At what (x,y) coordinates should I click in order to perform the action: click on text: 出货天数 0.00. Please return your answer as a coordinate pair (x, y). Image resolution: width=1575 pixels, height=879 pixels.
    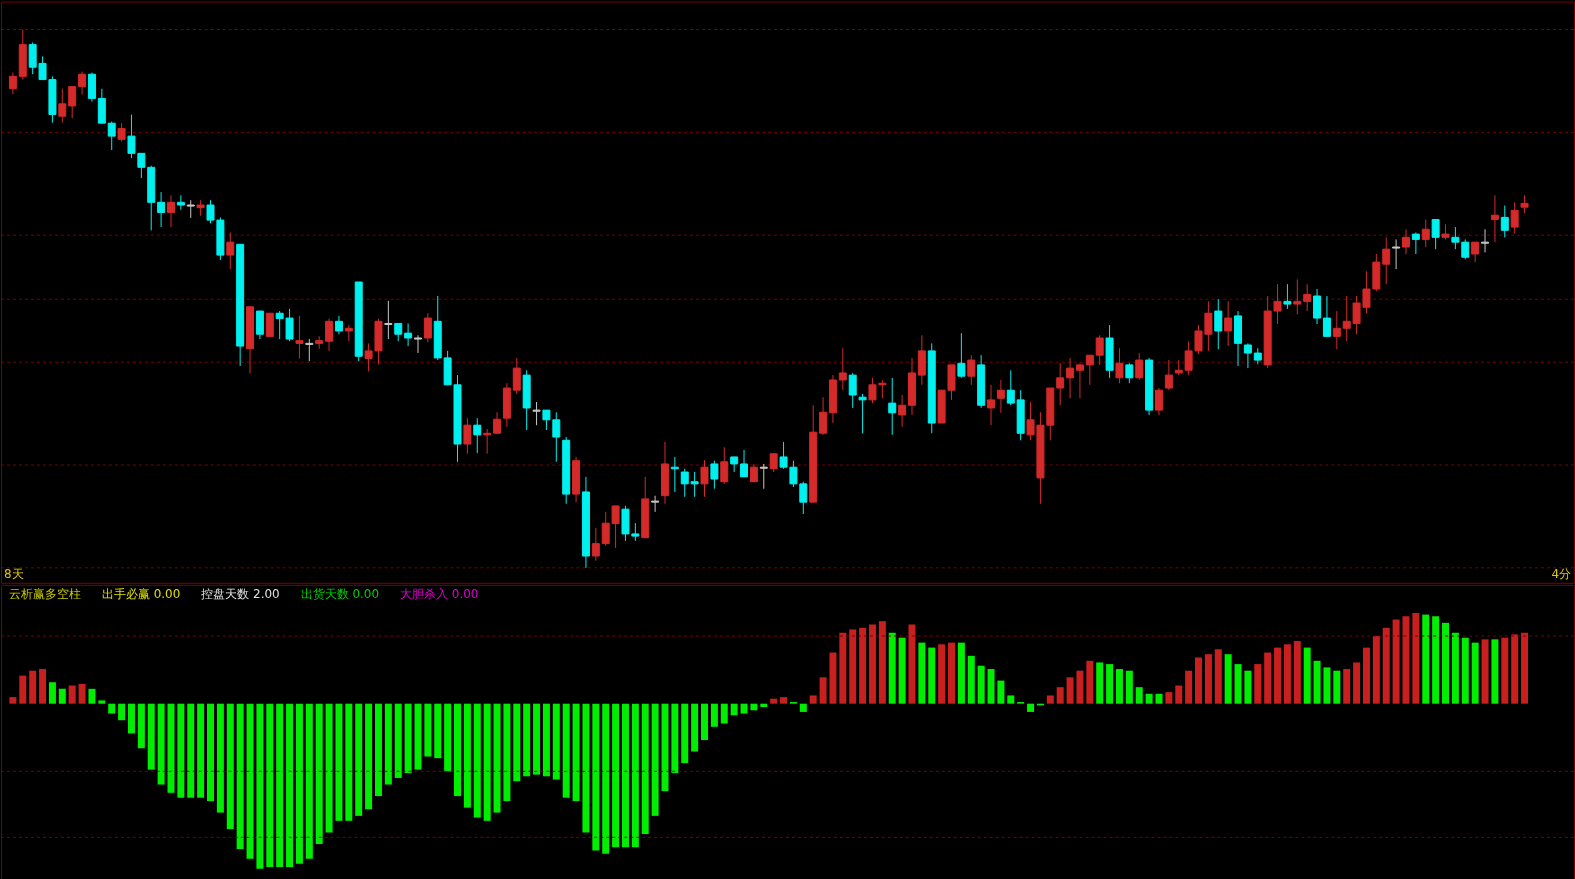
    Looking at the image, I should click on (340, 593).